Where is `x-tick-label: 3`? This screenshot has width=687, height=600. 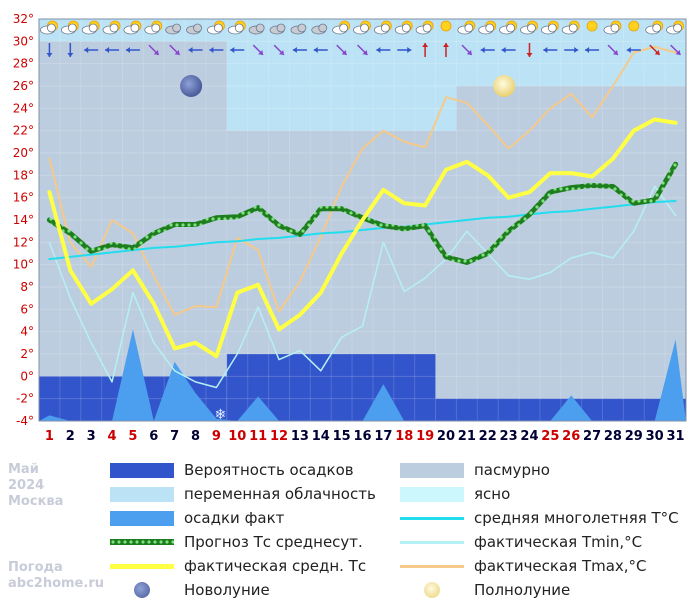 x-tick-label: 3 is located at coordinates (91, 436).